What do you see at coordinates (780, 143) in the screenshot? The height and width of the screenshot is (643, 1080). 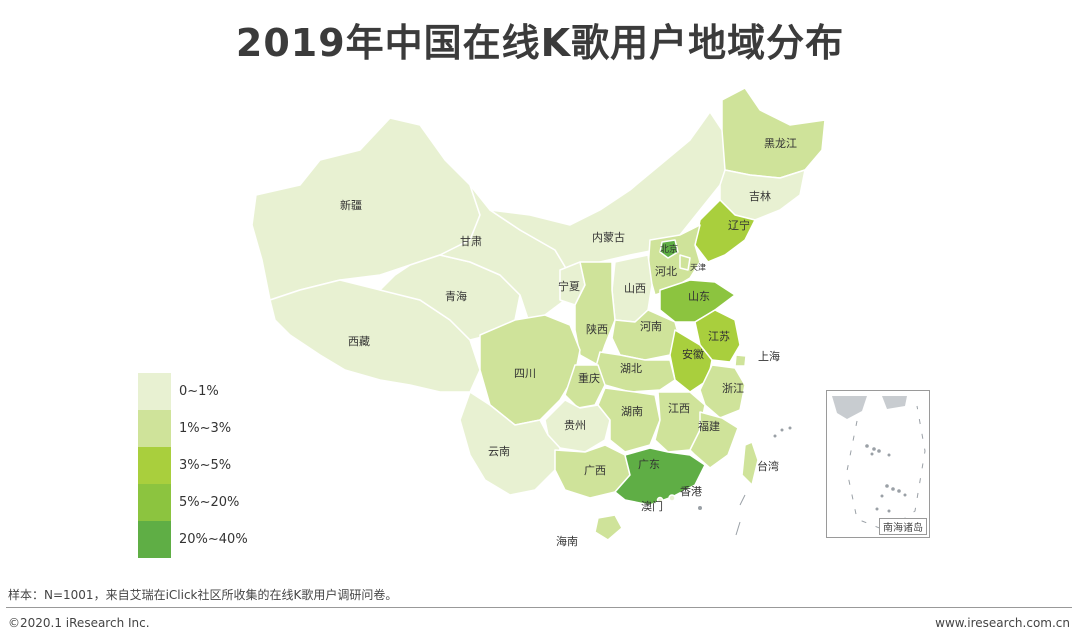 I see `label-heilongjiang: 黑龙江` at bounding box center [780, 143].